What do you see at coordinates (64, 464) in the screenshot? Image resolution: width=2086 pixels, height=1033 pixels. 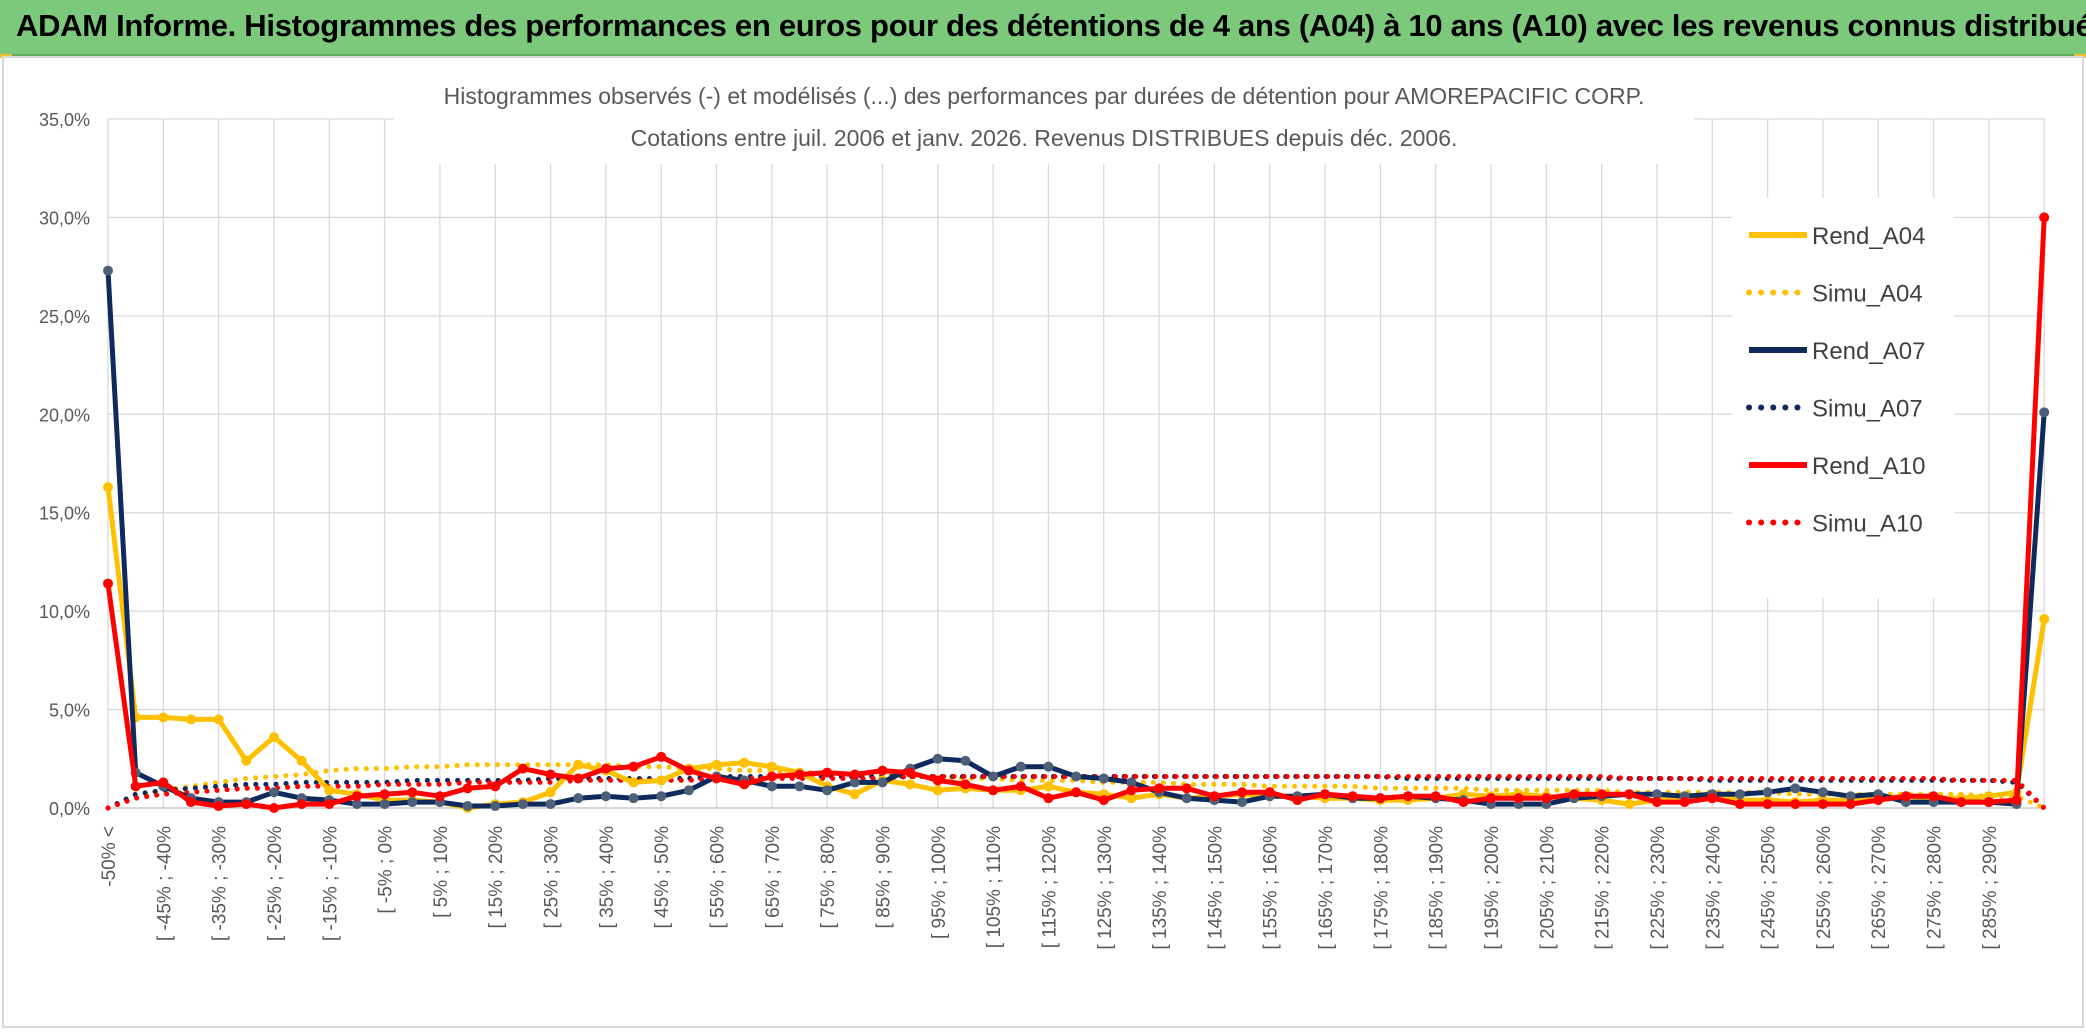 I see `y-axis-ticks: 0,0% 5,0% 10,0% 15,0% 20,0% 25,0% 30,0% 35,0%` at bounding box center [64, 464].